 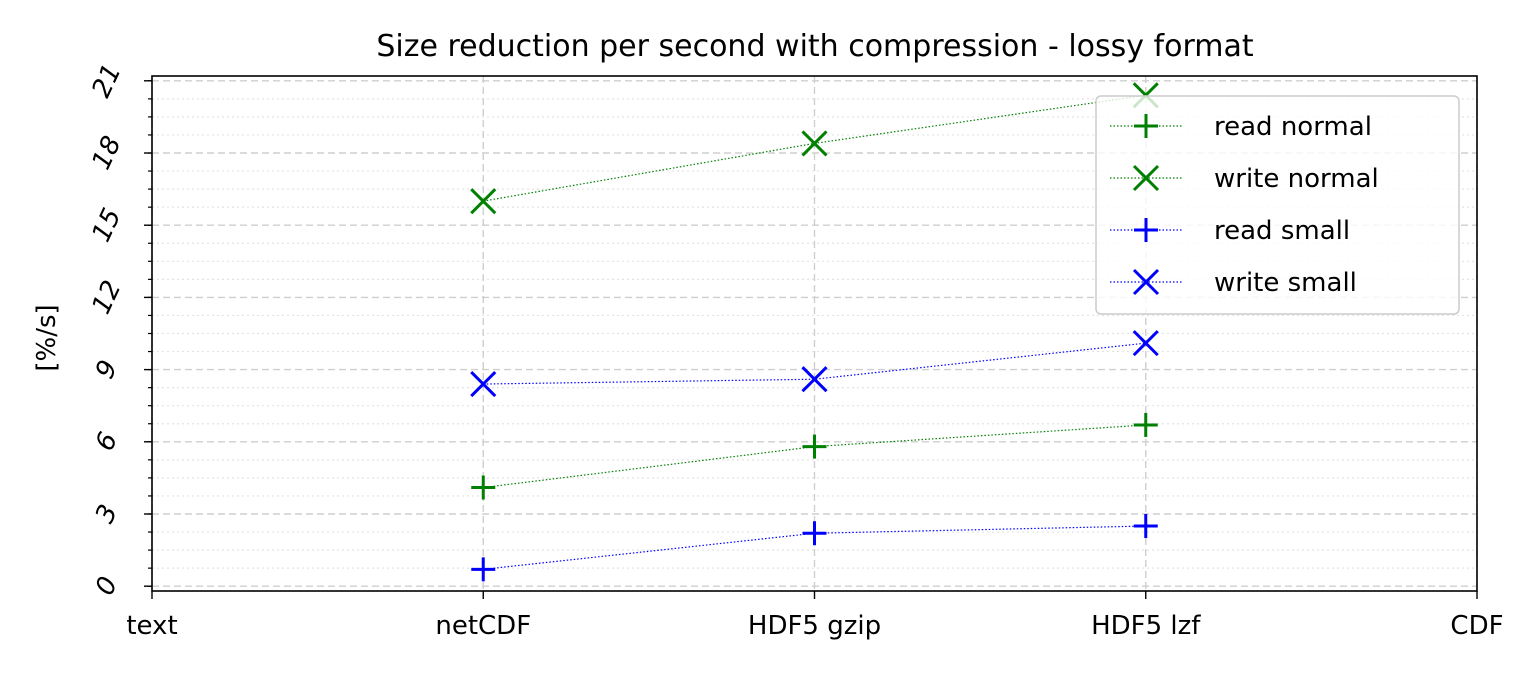 I want to click on x-tick-label: netCDF, so click(x=483, y=626).